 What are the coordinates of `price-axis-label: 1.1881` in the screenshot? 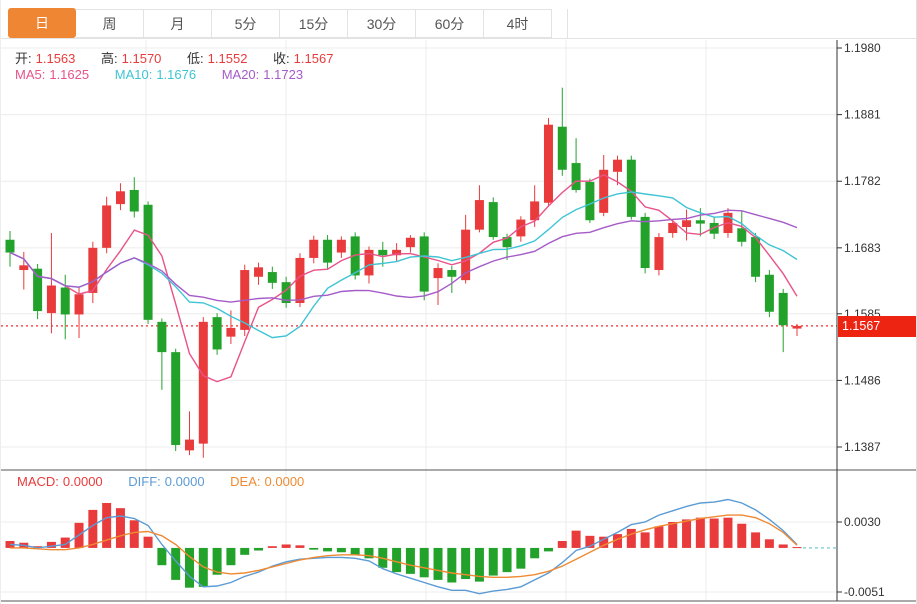 It's located at (862, 115).